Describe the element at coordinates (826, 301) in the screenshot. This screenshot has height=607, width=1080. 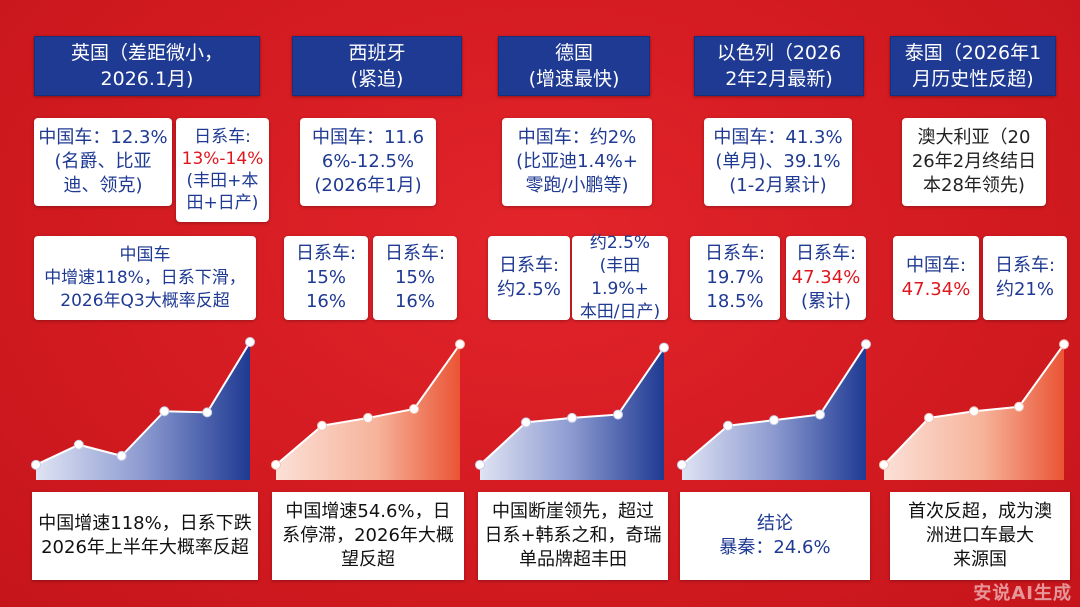
I see `text-line: (累计)` at that location.